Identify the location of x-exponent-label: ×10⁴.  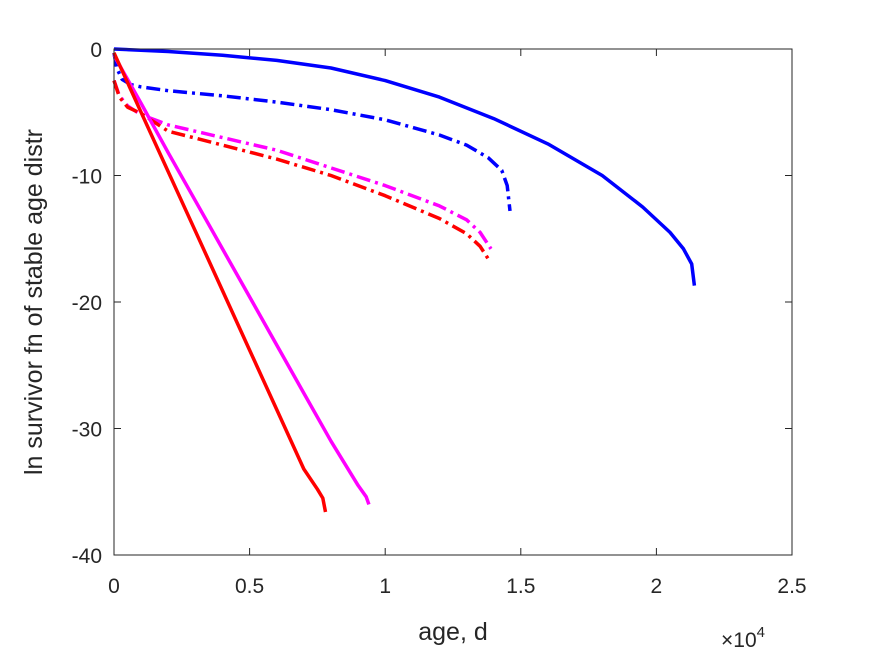
(743, 638).